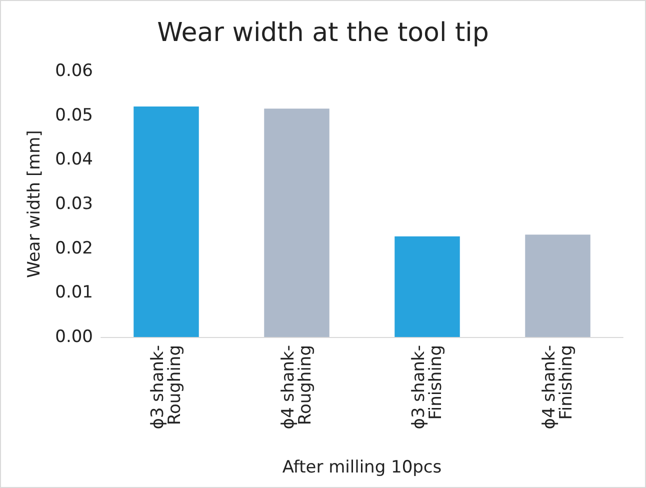 Image resolution: width=646 pixels, height=488 pixels. Describe the element at coordinates (362, 468) in the screenshot. I see `x-axis-title: After milling 10pcs` at that location.